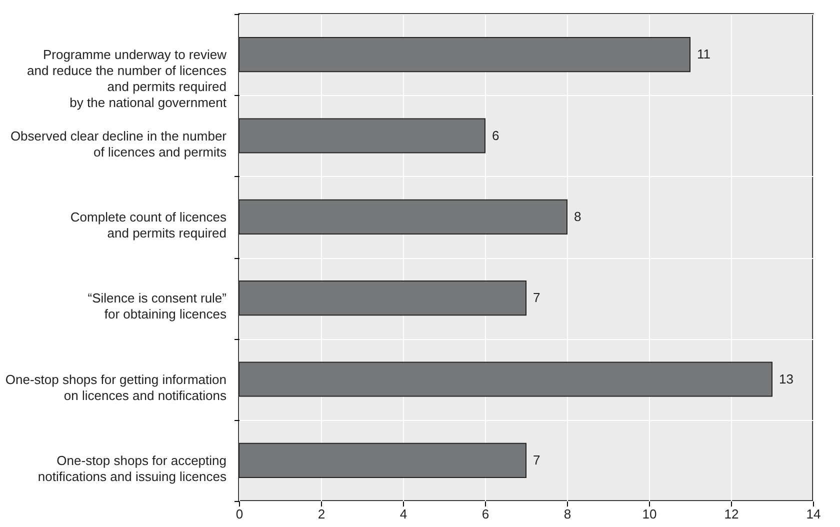  I want to click on x-tick-label: 4, so click(404, 514).